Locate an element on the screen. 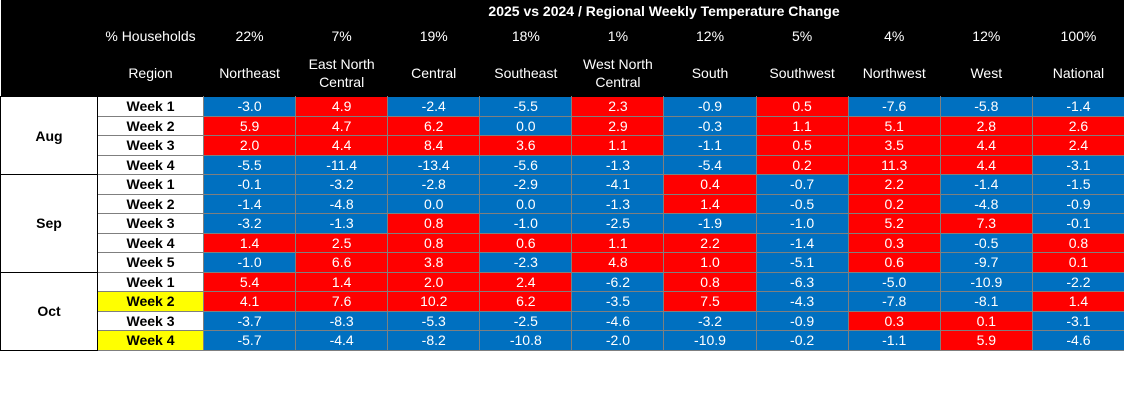 The image size is (1124, 409). temperature-change: -0.3 is located at coordinates (710, 125).